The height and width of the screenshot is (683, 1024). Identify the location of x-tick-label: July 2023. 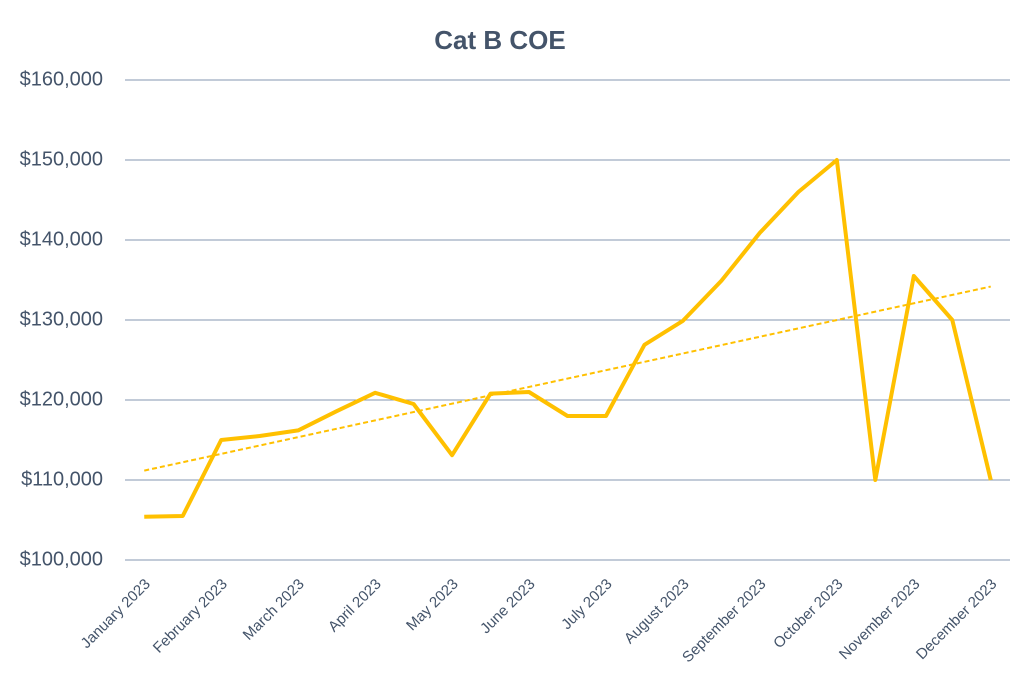
(586, 604).